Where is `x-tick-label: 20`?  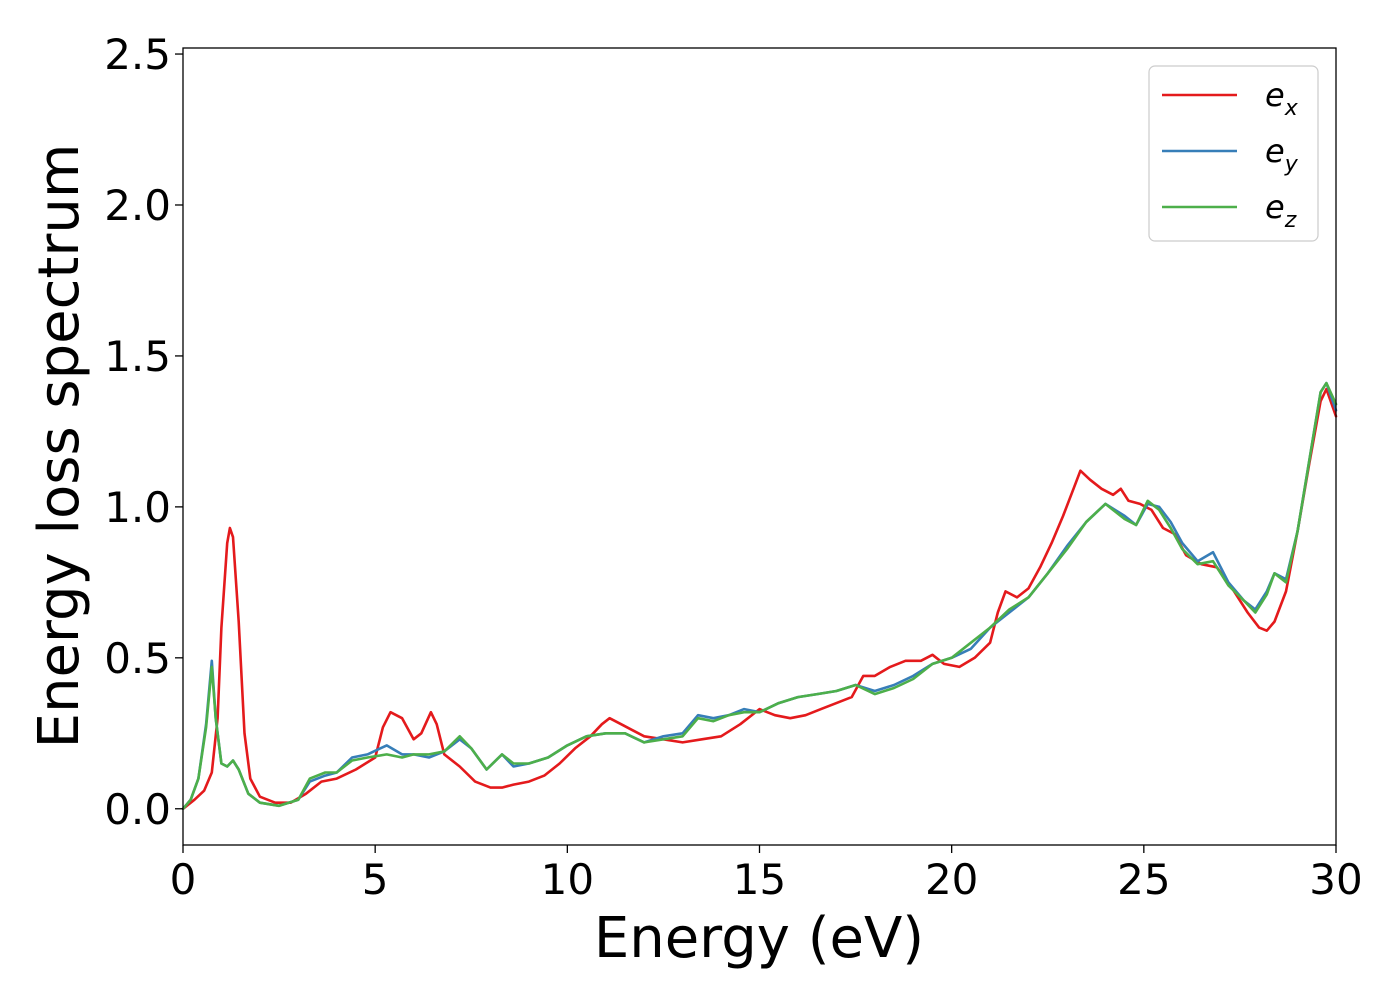 x-tick-label: 20 is located at coordinates (951, 879).